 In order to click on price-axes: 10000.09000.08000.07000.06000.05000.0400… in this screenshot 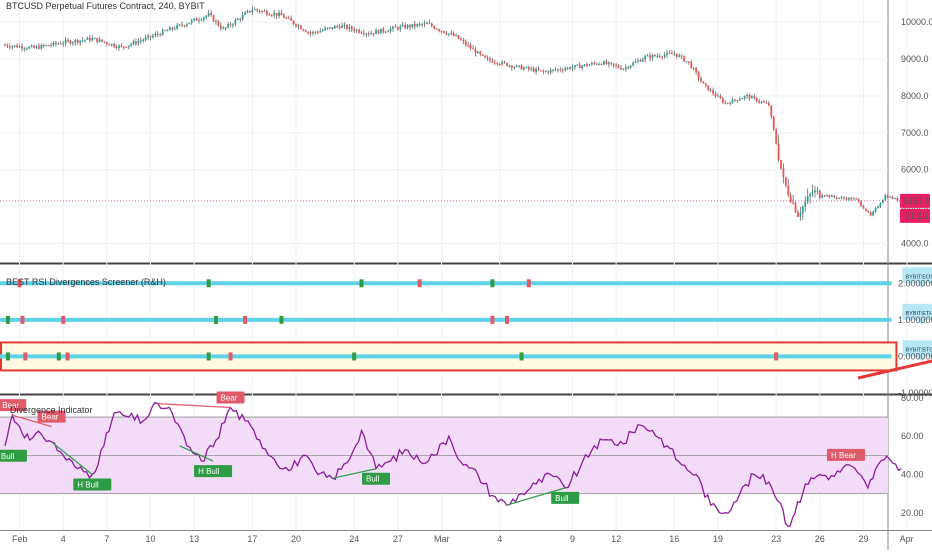, I will do `click(915, 267)`.